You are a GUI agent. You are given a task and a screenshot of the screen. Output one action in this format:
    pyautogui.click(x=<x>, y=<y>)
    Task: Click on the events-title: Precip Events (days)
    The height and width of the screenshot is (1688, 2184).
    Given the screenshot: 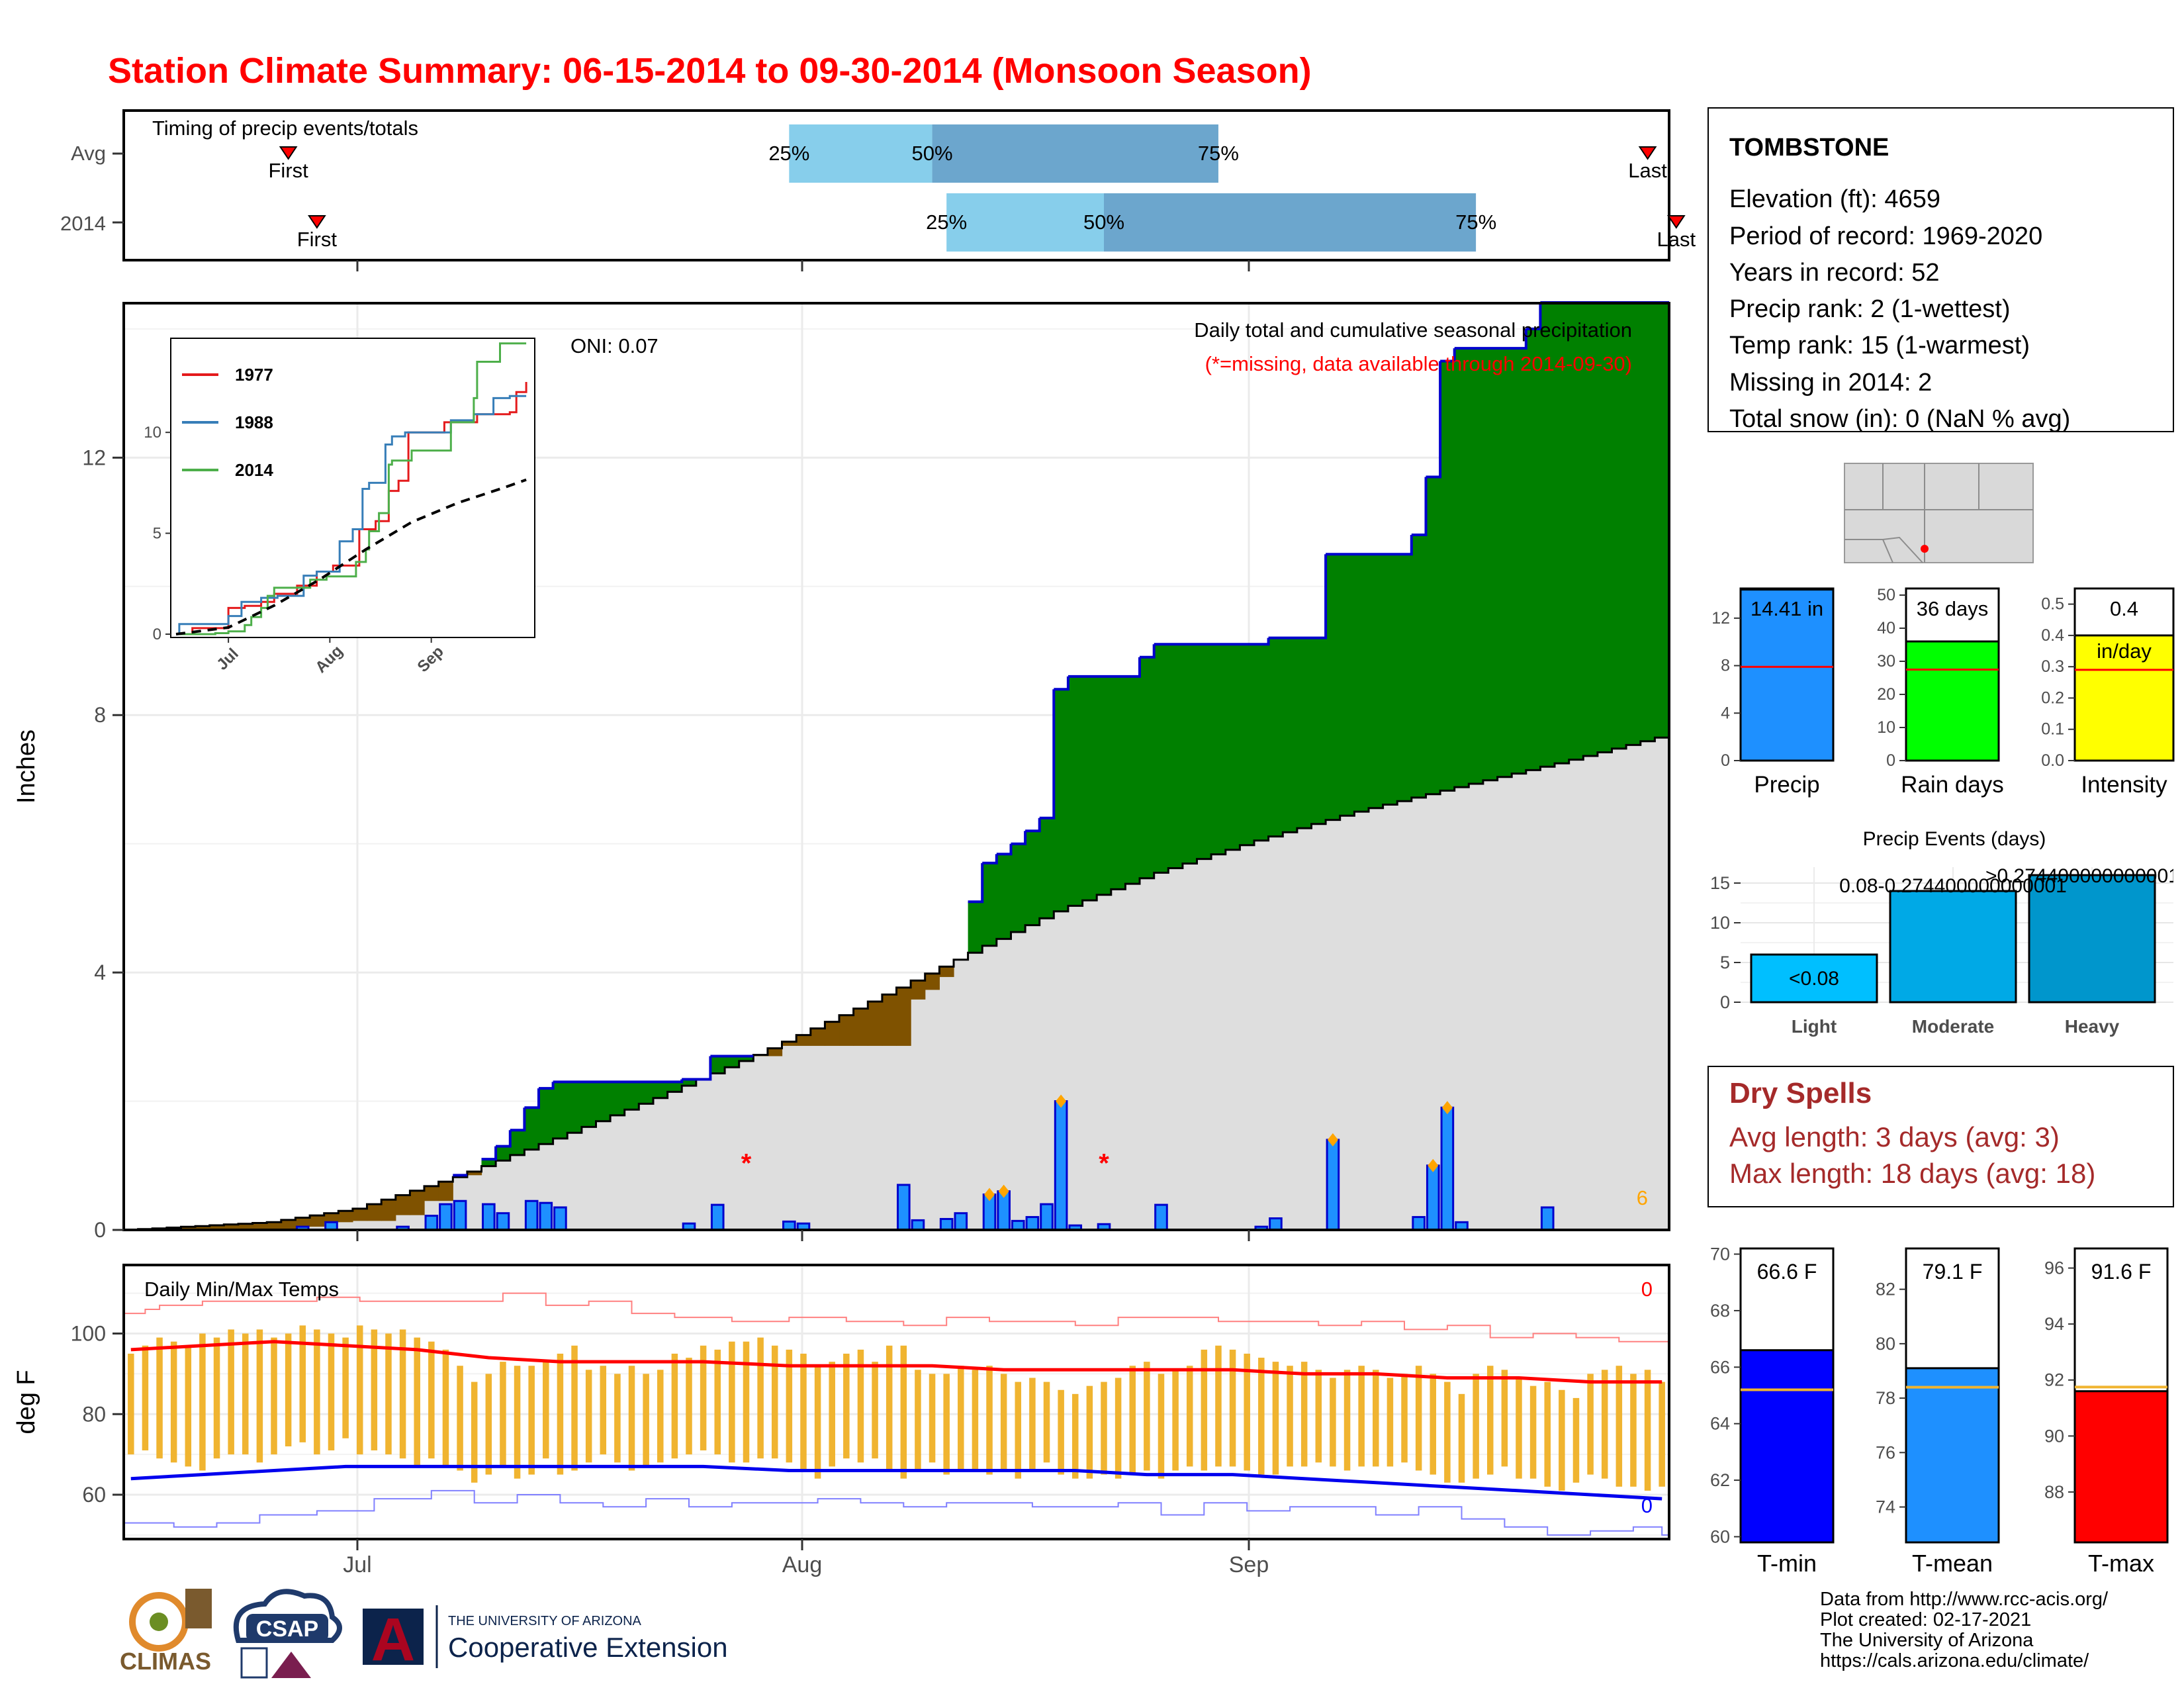 What is the action you would take?
    pyautogui.click(x=1954, y=839)
    